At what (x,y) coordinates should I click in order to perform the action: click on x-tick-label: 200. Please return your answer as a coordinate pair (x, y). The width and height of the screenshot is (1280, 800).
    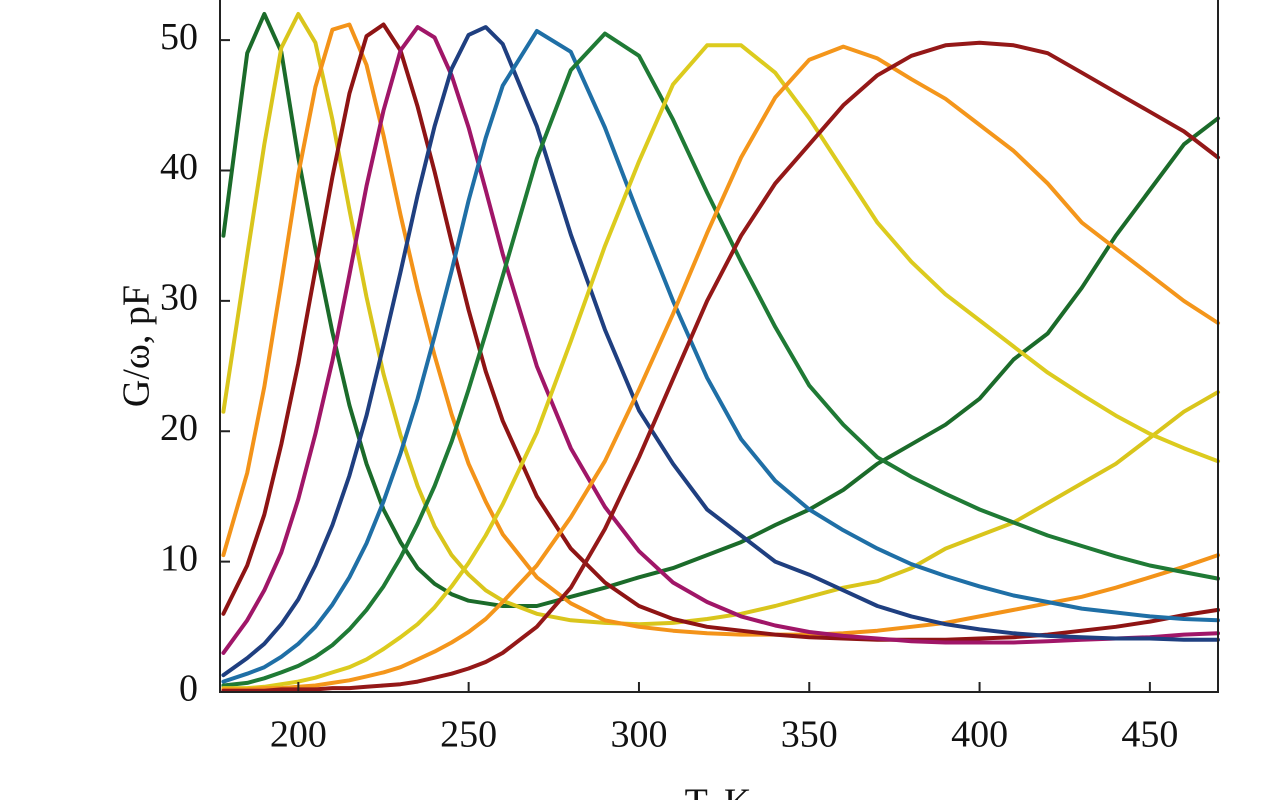
    Looking at the image, I should click on (298, 735).